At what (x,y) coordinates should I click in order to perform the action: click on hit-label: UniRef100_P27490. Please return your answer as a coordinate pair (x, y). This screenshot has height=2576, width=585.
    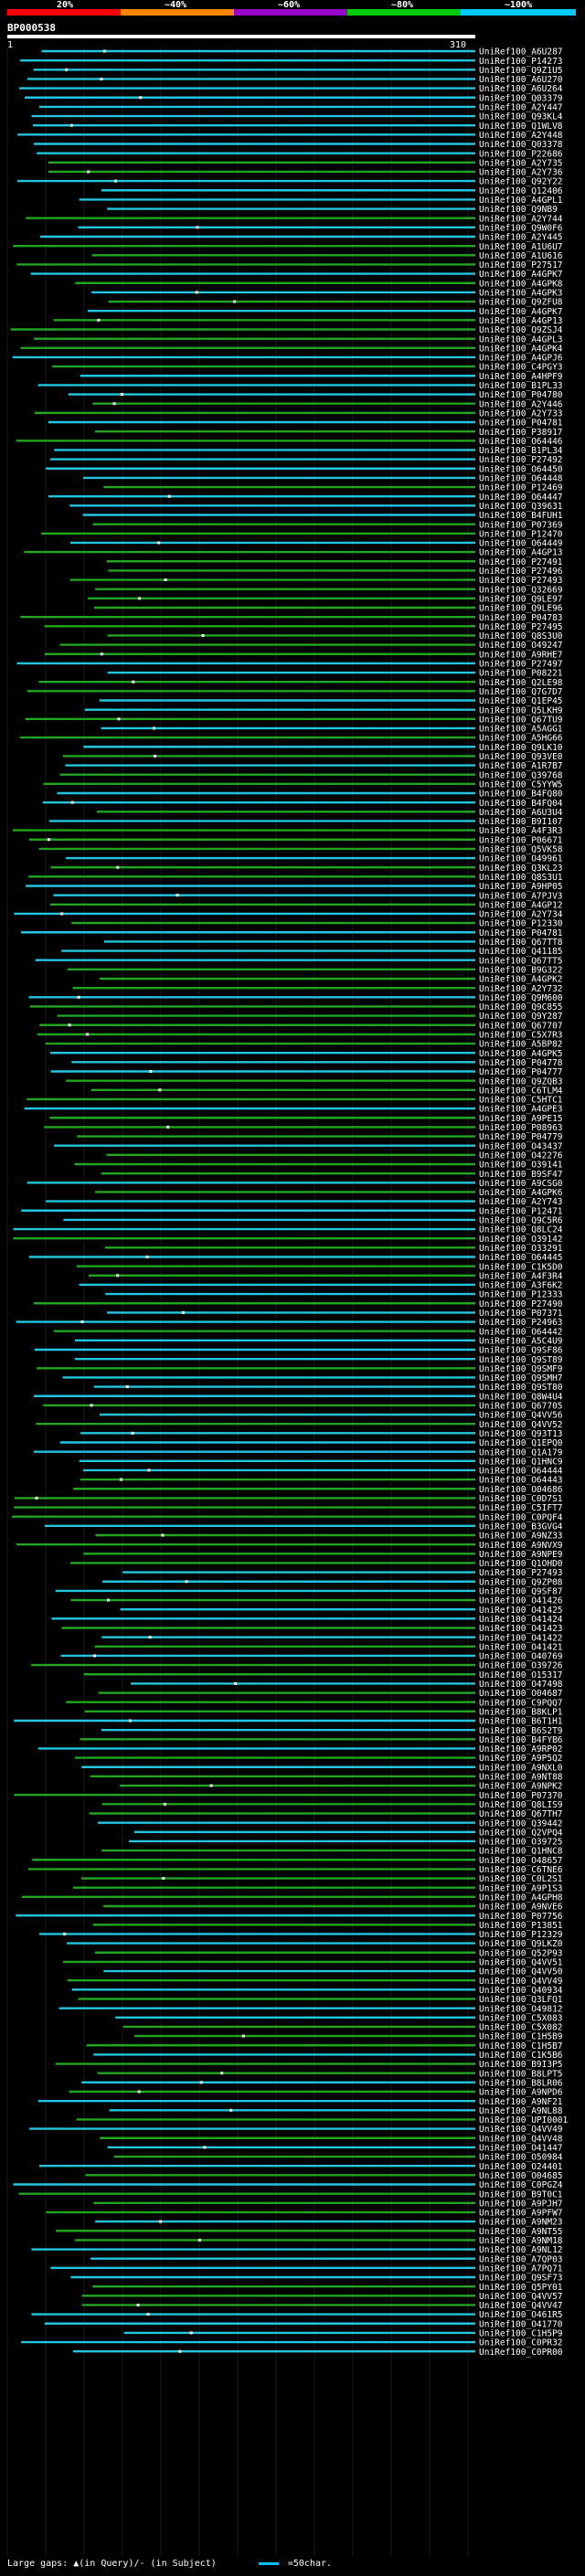
    Looking at the image, I should click on (521, 1304).